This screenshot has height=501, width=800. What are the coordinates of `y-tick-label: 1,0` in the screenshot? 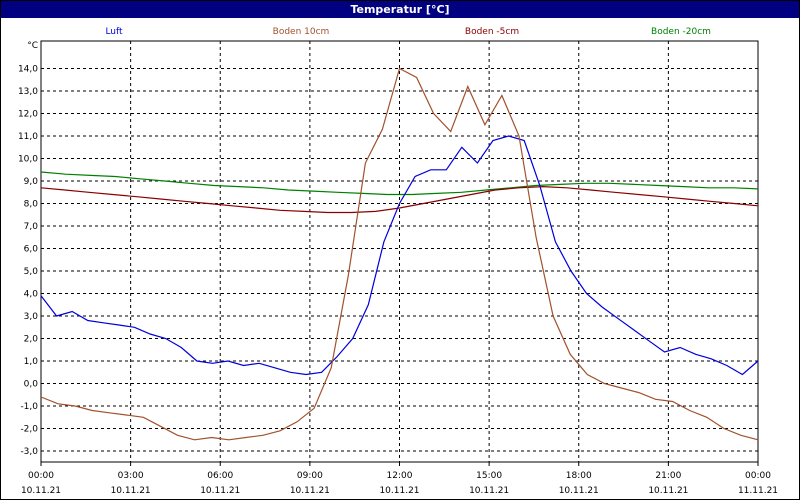 It's located at (31, 362).